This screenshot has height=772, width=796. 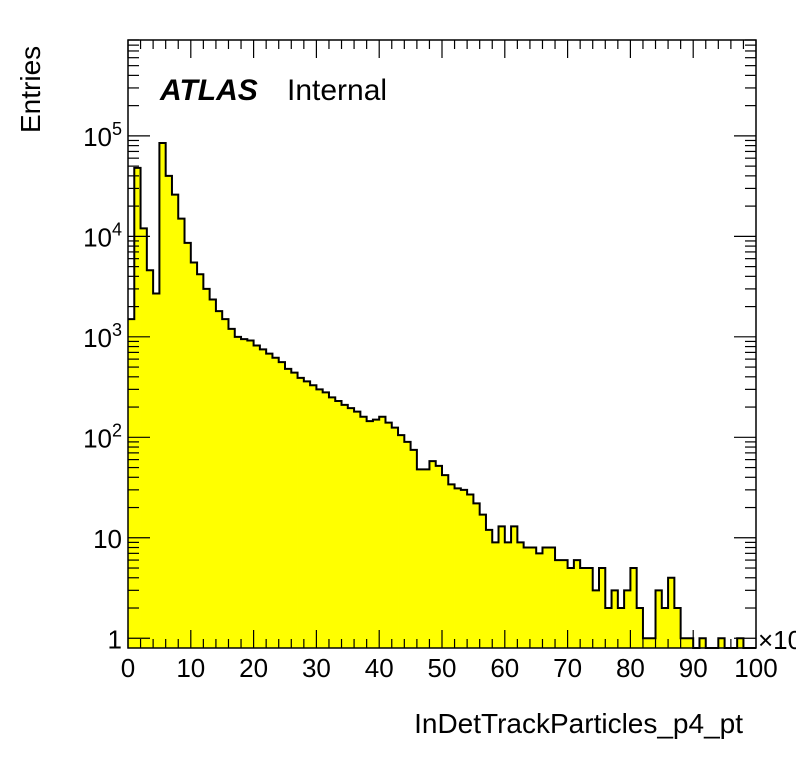 I want to click on x-tick-label: 0, so click(x=128, y=668).